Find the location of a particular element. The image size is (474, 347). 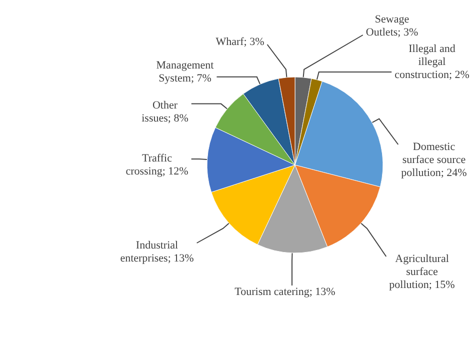

slice-label: Sewage Outlets; 3% is located at coordinates (392, 26).